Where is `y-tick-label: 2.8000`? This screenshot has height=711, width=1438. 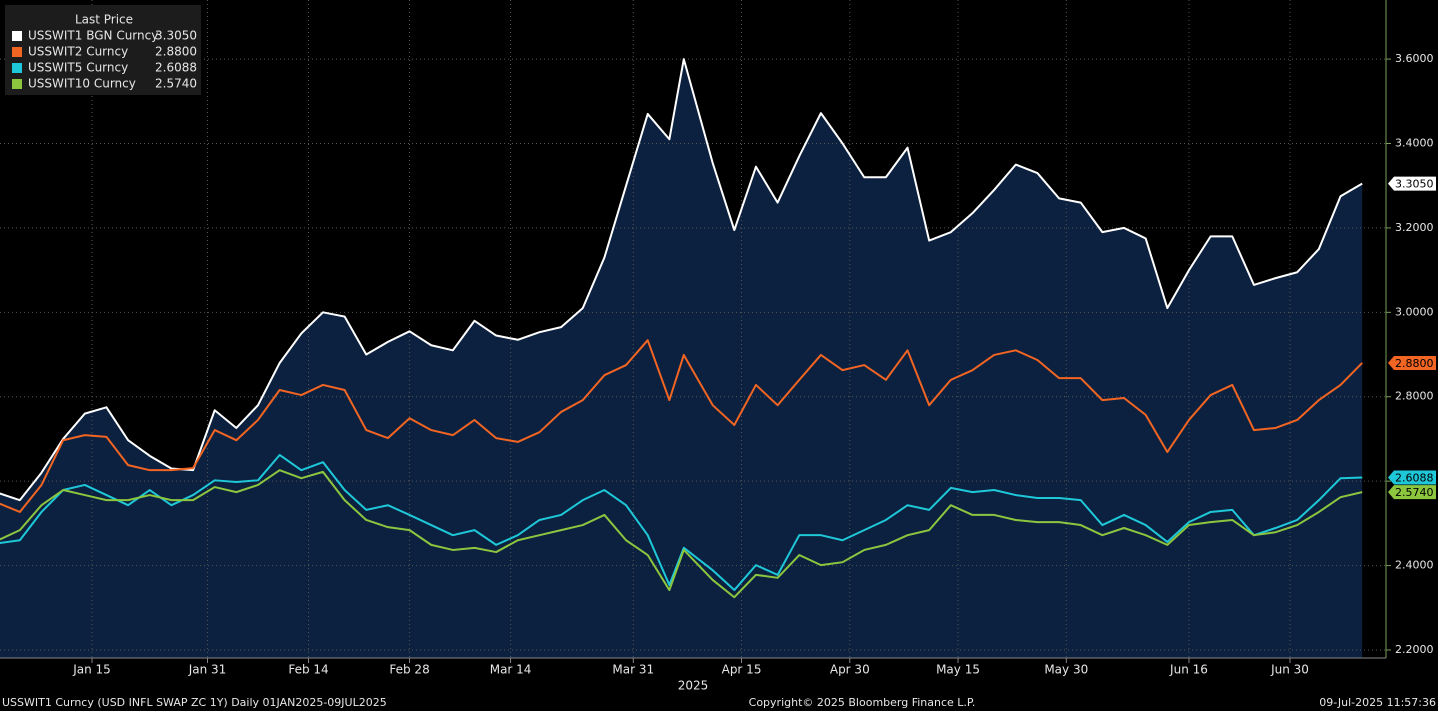
y-tick-label: 2.8000 is located at coordinates (1414, 396).